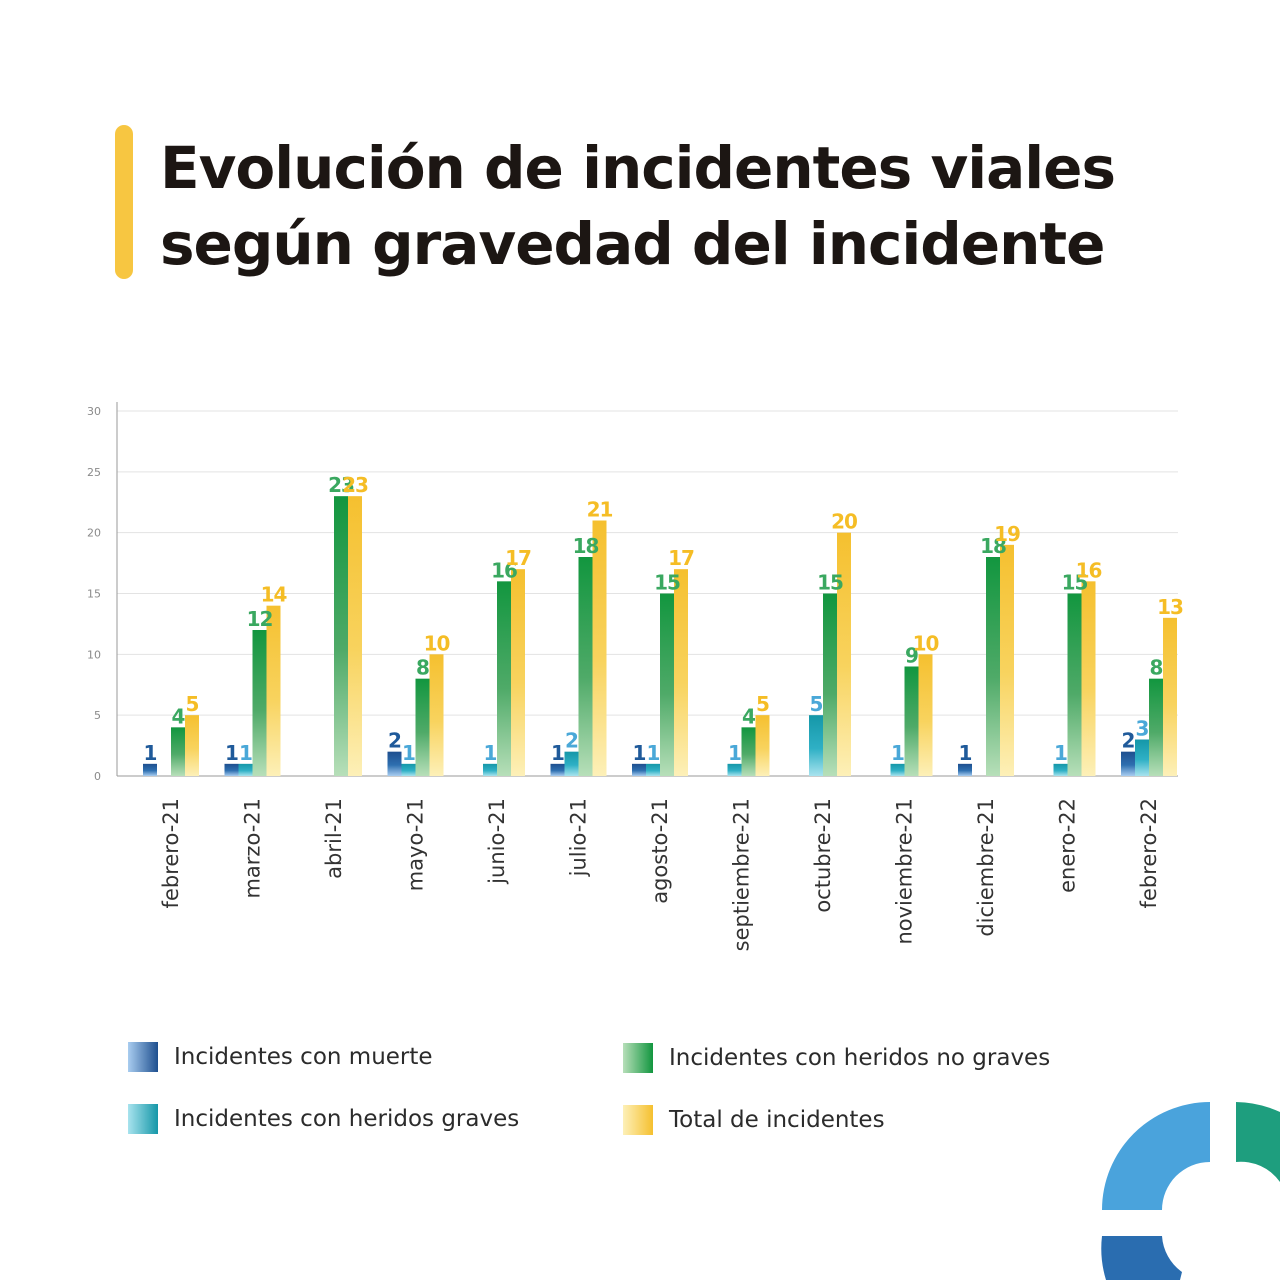 The width and height of the screenshot is (1280, 1280). Describe the element at coordinates (303, 1057) in the screenshot. I see `legend-label-muerte: Incidentes con muerte` at that location.